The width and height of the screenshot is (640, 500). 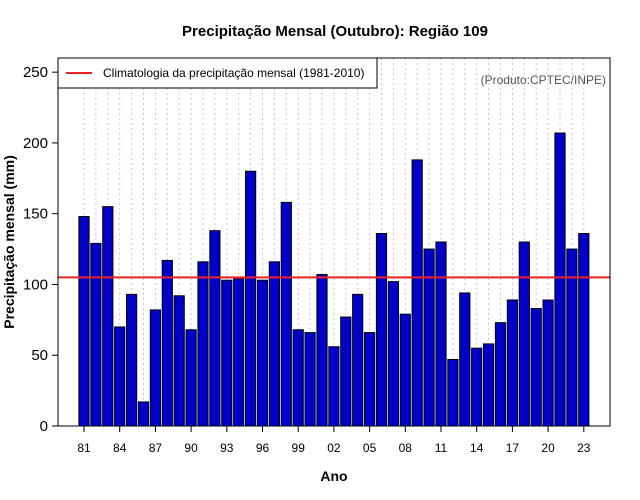 I want to click on bar-1987, so click(x=155, y=368).